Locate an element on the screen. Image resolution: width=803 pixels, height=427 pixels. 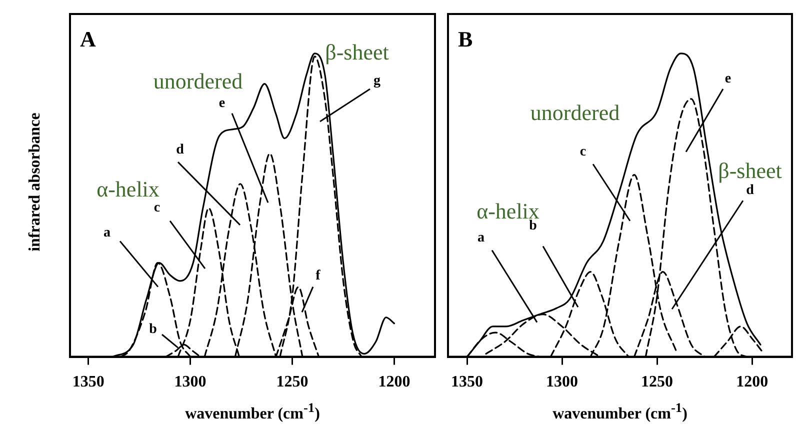
annotation: α-helix is located at coordinates (128, 189).